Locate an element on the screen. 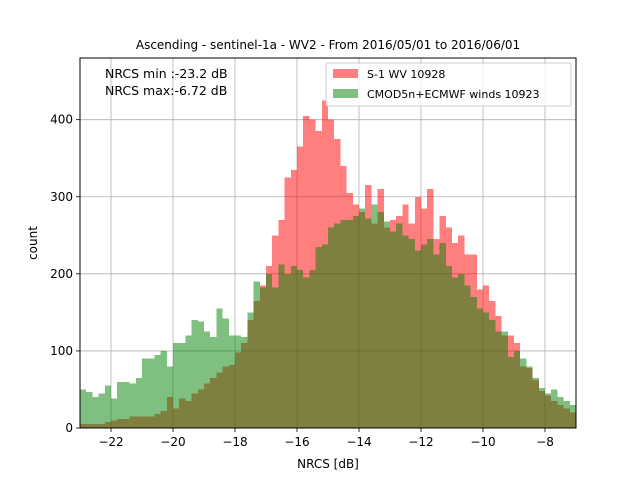  legend: S-1 WV 10928 CMOD5n+ECMWF winds 10923 is located at coordinates (448, 84).